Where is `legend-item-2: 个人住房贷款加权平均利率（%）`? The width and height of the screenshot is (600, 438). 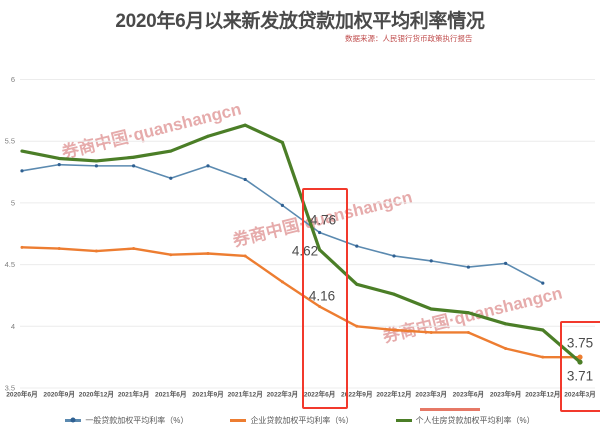 legend-item-2: 个人住房贷款加权平均利率（%） is located at coordinates (465, 420).